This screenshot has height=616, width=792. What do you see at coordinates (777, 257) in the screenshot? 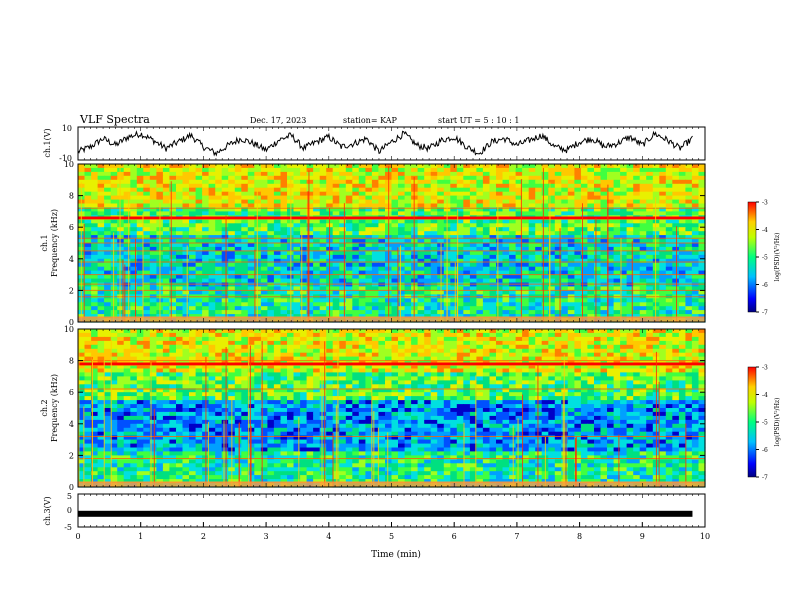
I see `ch1-colorbar-label: log(PSD)(V²/Hz)` at bounding box center [777, 257].